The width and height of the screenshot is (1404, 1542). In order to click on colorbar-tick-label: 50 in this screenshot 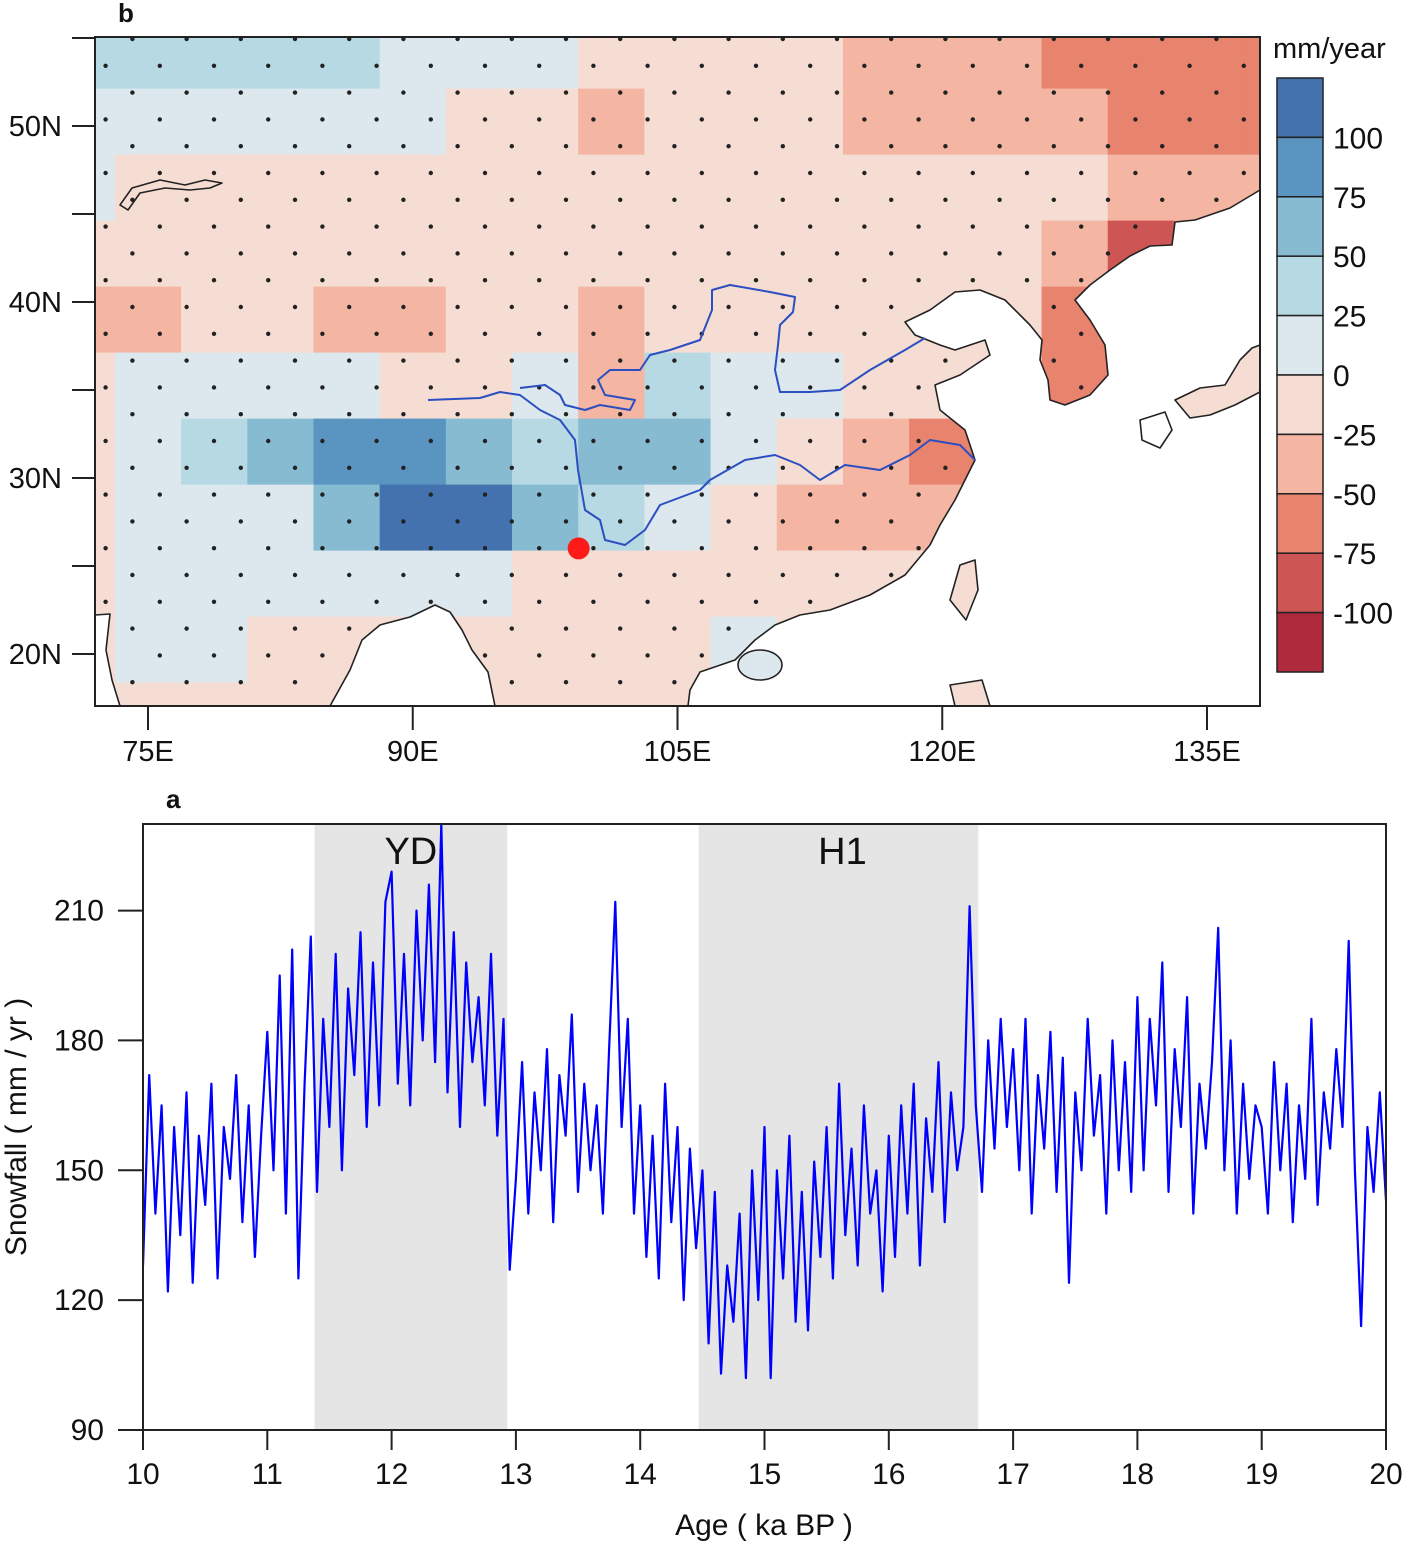, I will do `click(1349, 257)`.